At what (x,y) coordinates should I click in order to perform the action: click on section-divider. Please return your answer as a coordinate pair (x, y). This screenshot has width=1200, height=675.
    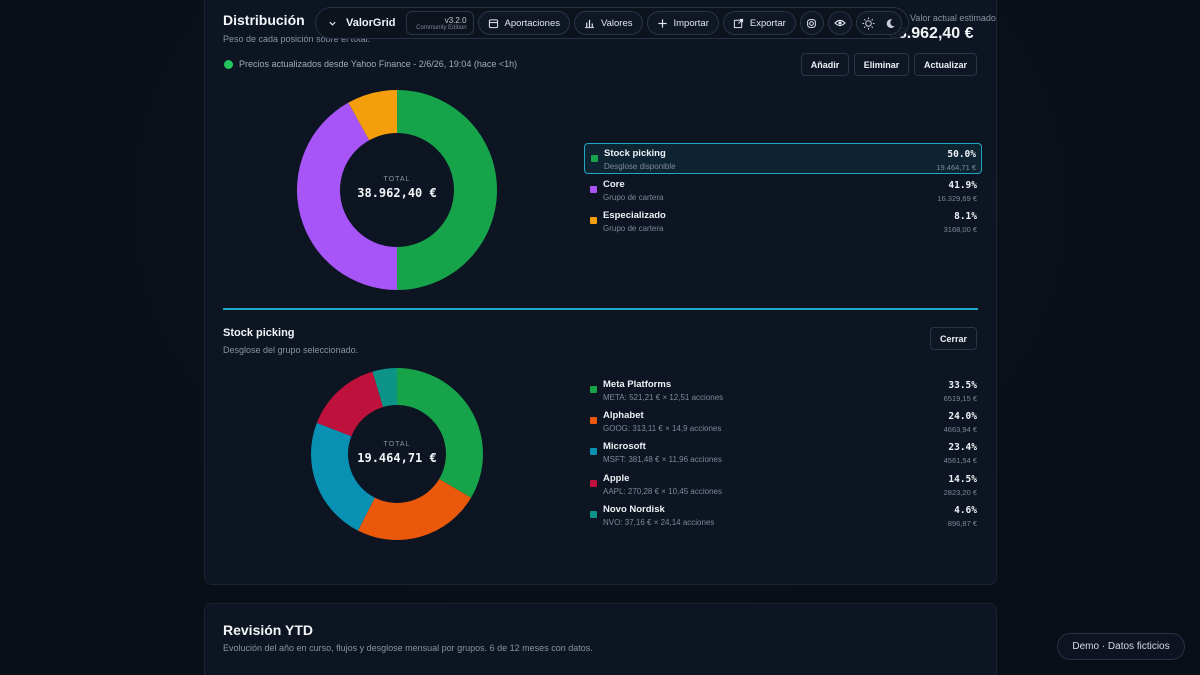
    Looking at the image, I should click on (600, 309).